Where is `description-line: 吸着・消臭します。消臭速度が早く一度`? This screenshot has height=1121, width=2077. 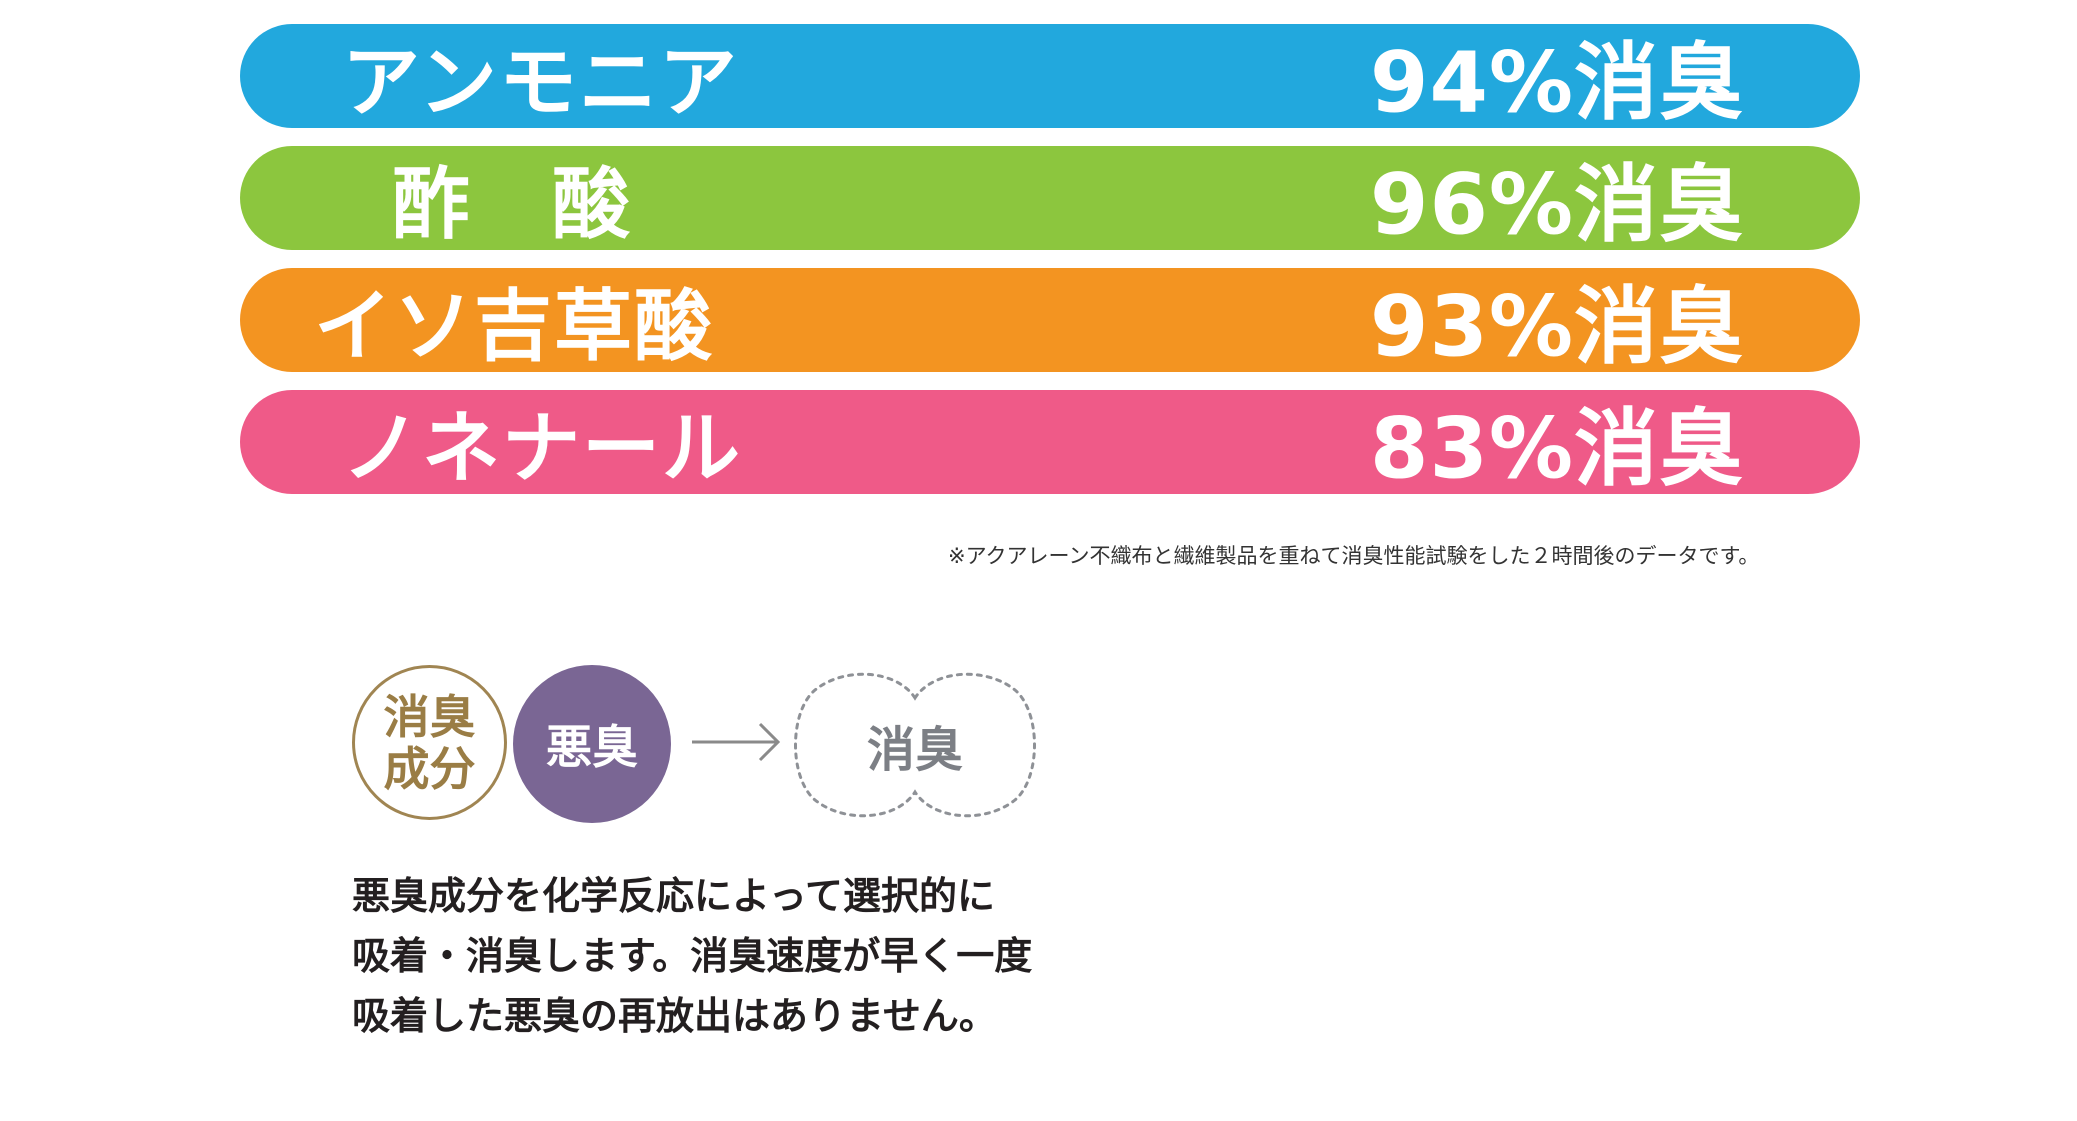 description-line: 吸着・消臭します。消臭速度が早く一度 is located at coordinates (692, 956).